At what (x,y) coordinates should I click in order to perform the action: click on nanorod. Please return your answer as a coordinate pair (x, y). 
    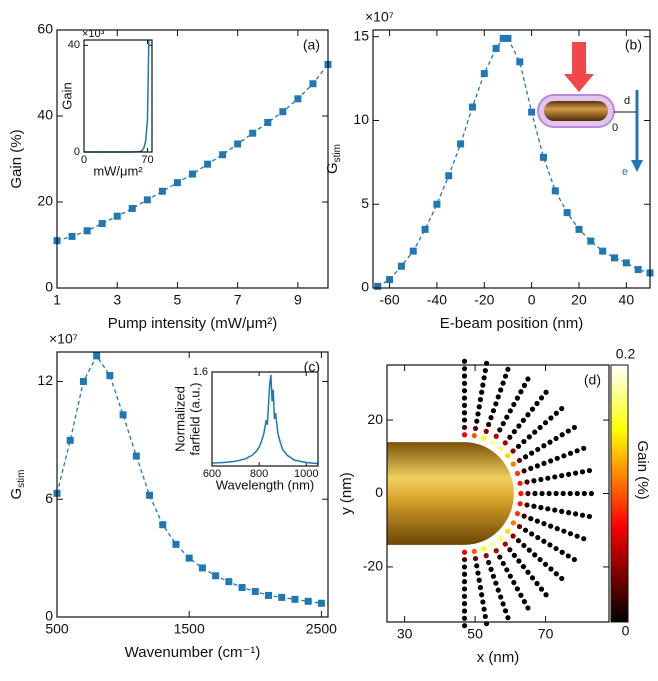
    Looking at the image, I should click on (450, 493).